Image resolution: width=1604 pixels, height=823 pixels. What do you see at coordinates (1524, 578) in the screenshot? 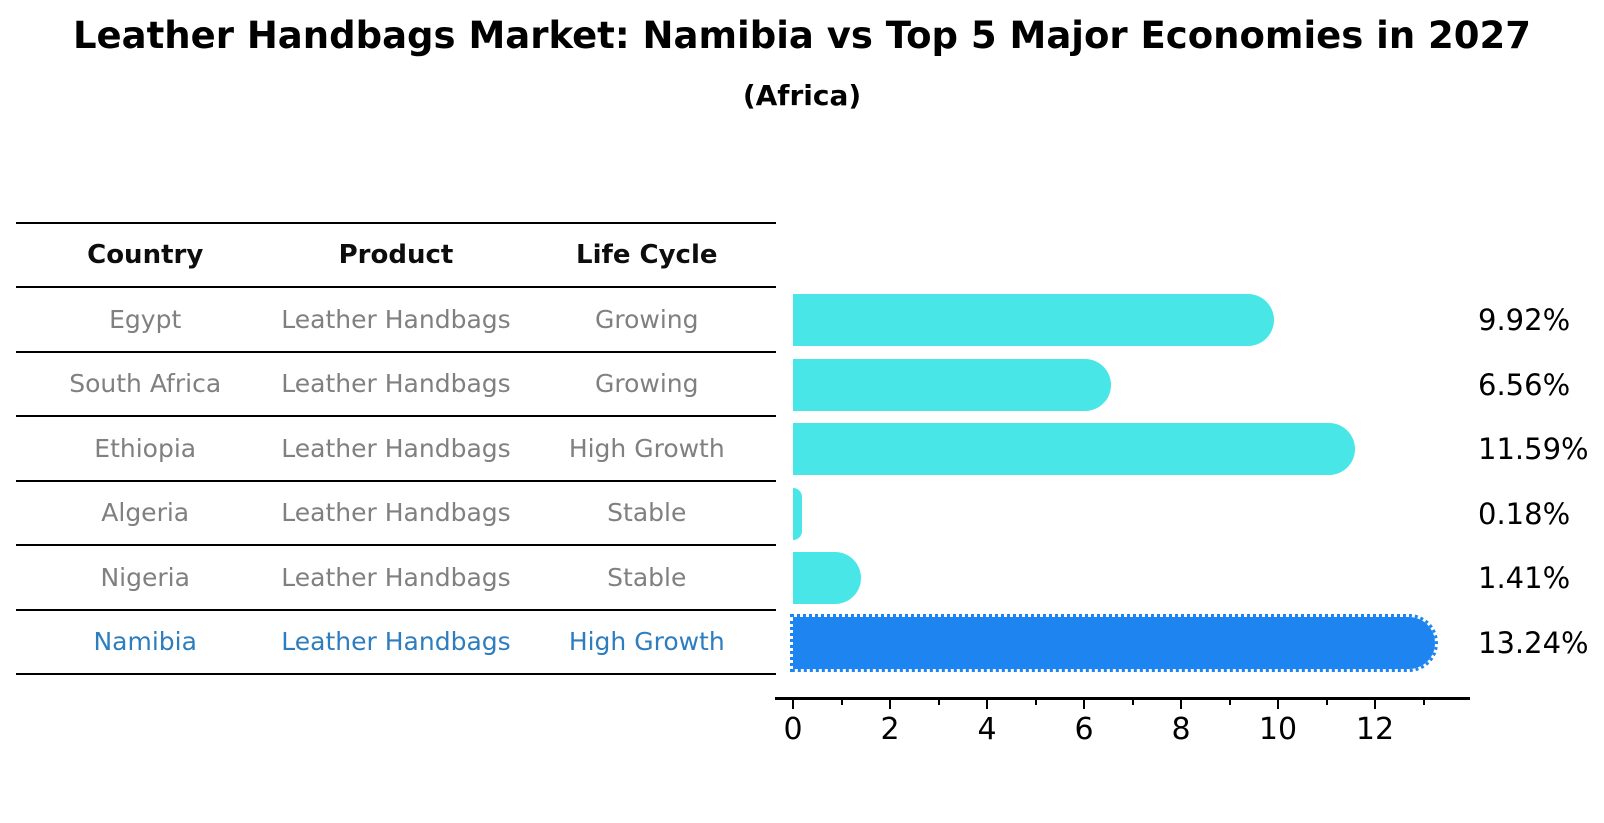
I see `value-label: 1.41%` at bounding box center [1524, 578].